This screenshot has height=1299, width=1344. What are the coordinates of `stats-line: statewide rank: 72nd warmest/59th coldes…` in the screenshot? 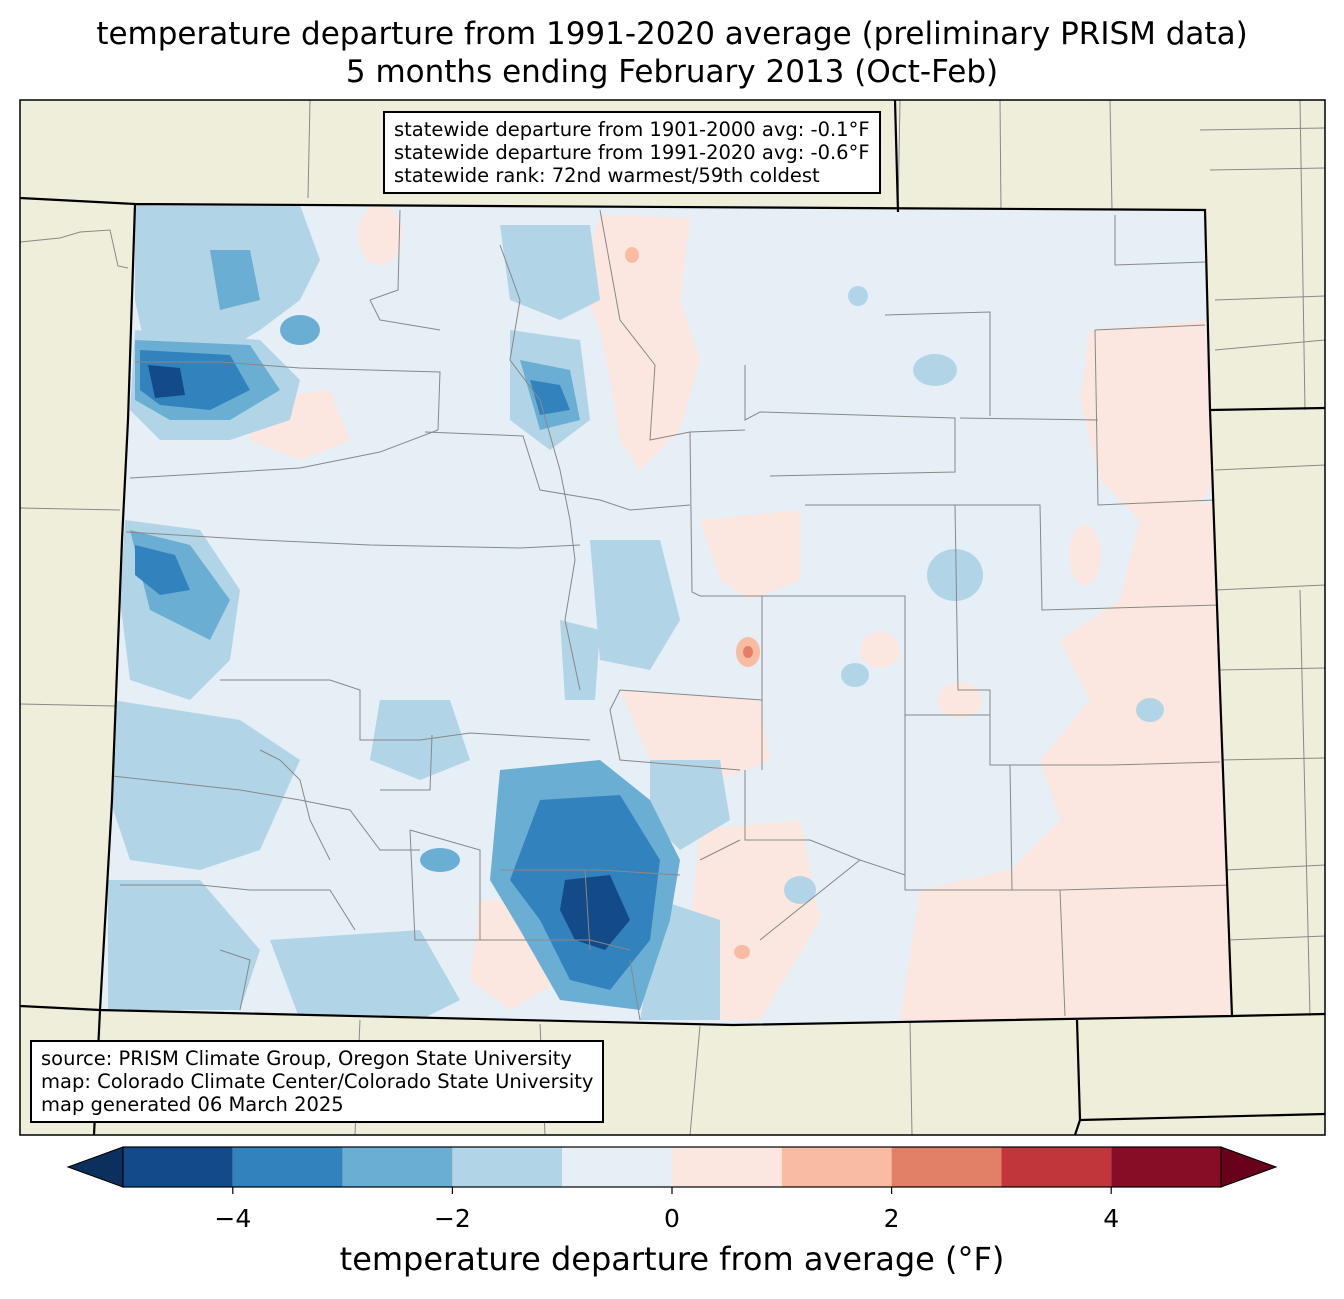 It's located at (607, 175).